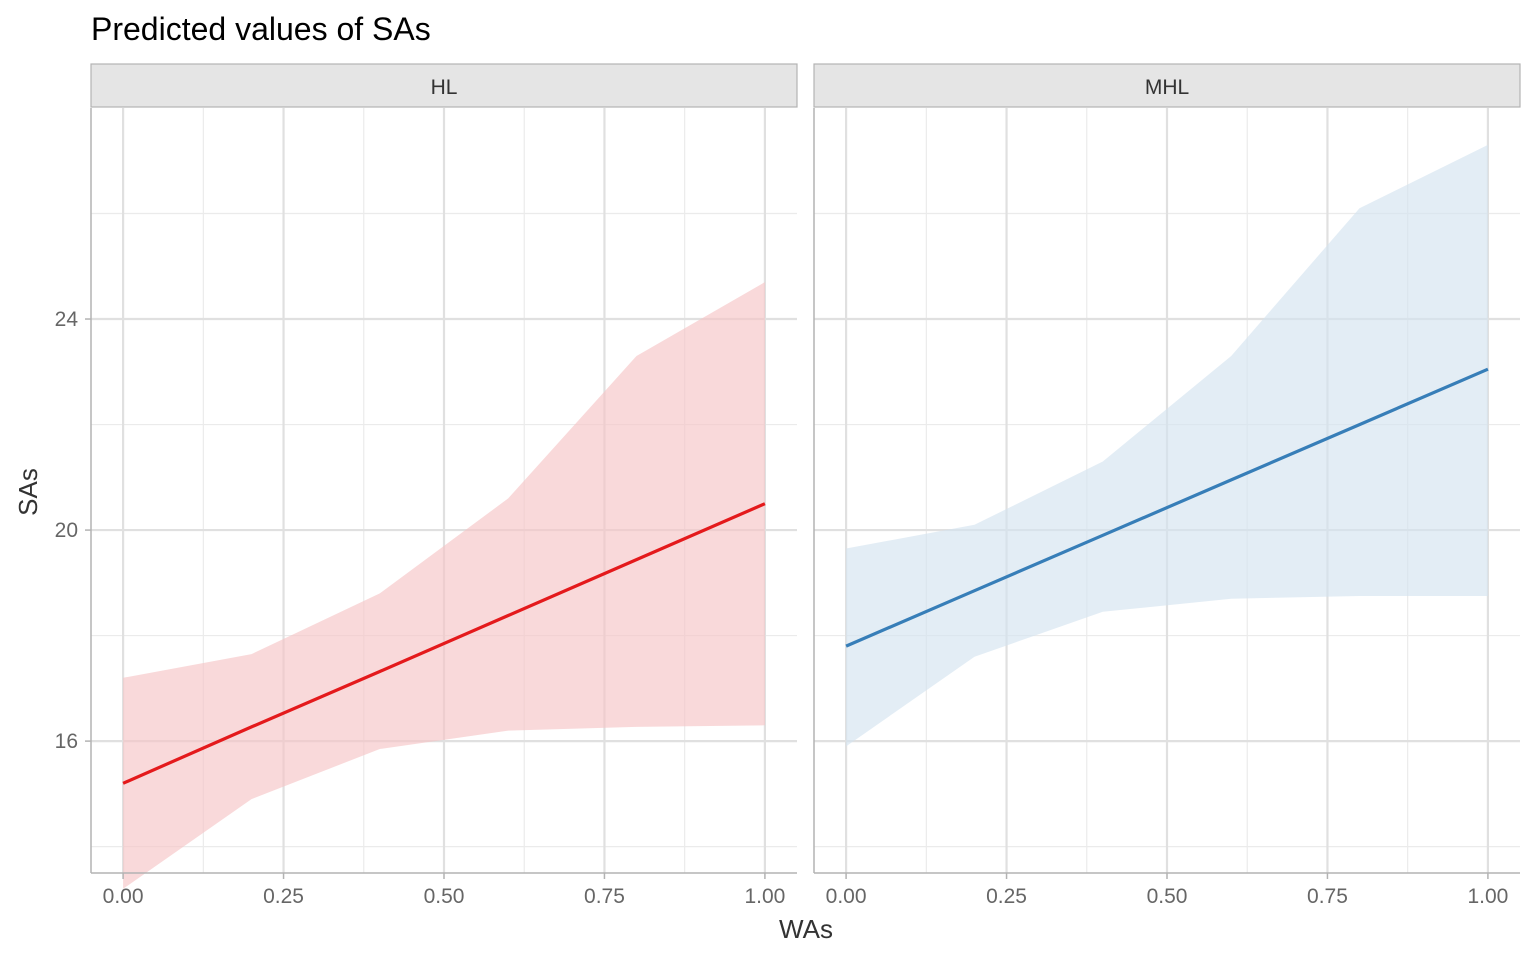  I want to click on facet-strip-label: HL, so click(444, 87).